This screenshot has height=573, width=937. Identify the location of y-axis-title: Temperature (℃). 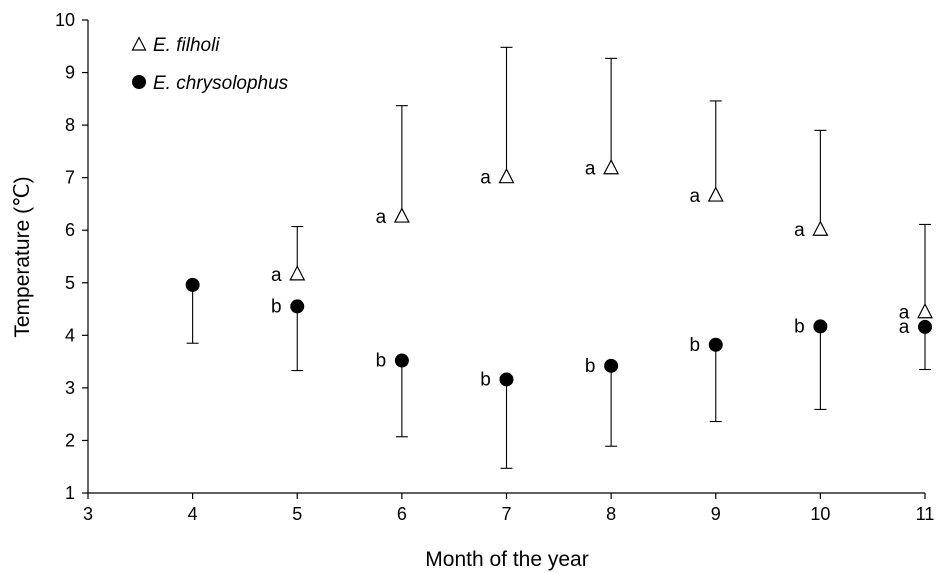
(22, 256).